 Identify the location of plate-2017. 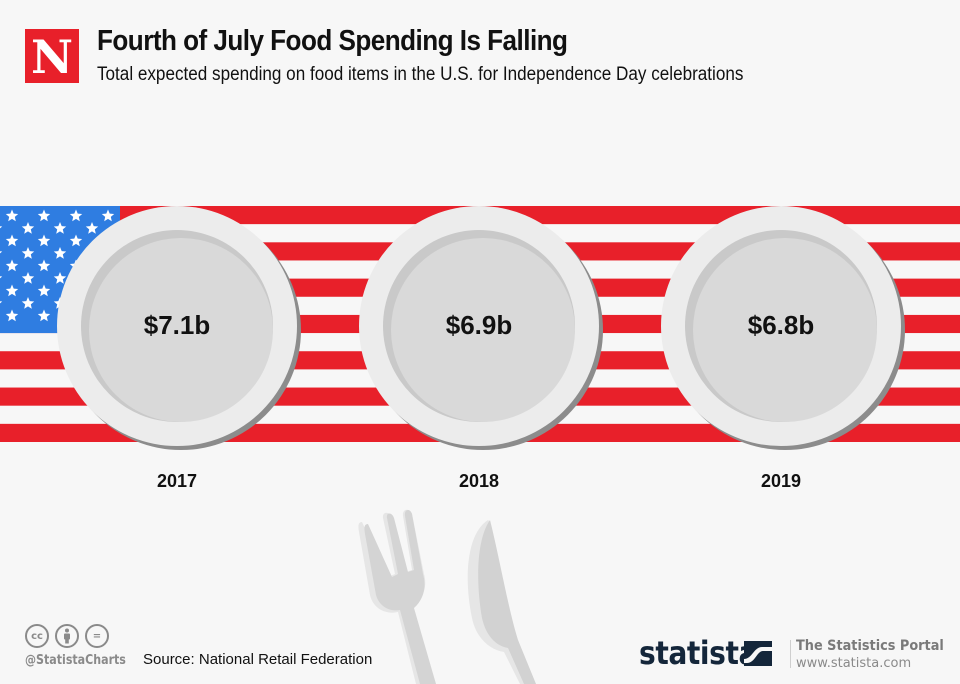
(179, 328).